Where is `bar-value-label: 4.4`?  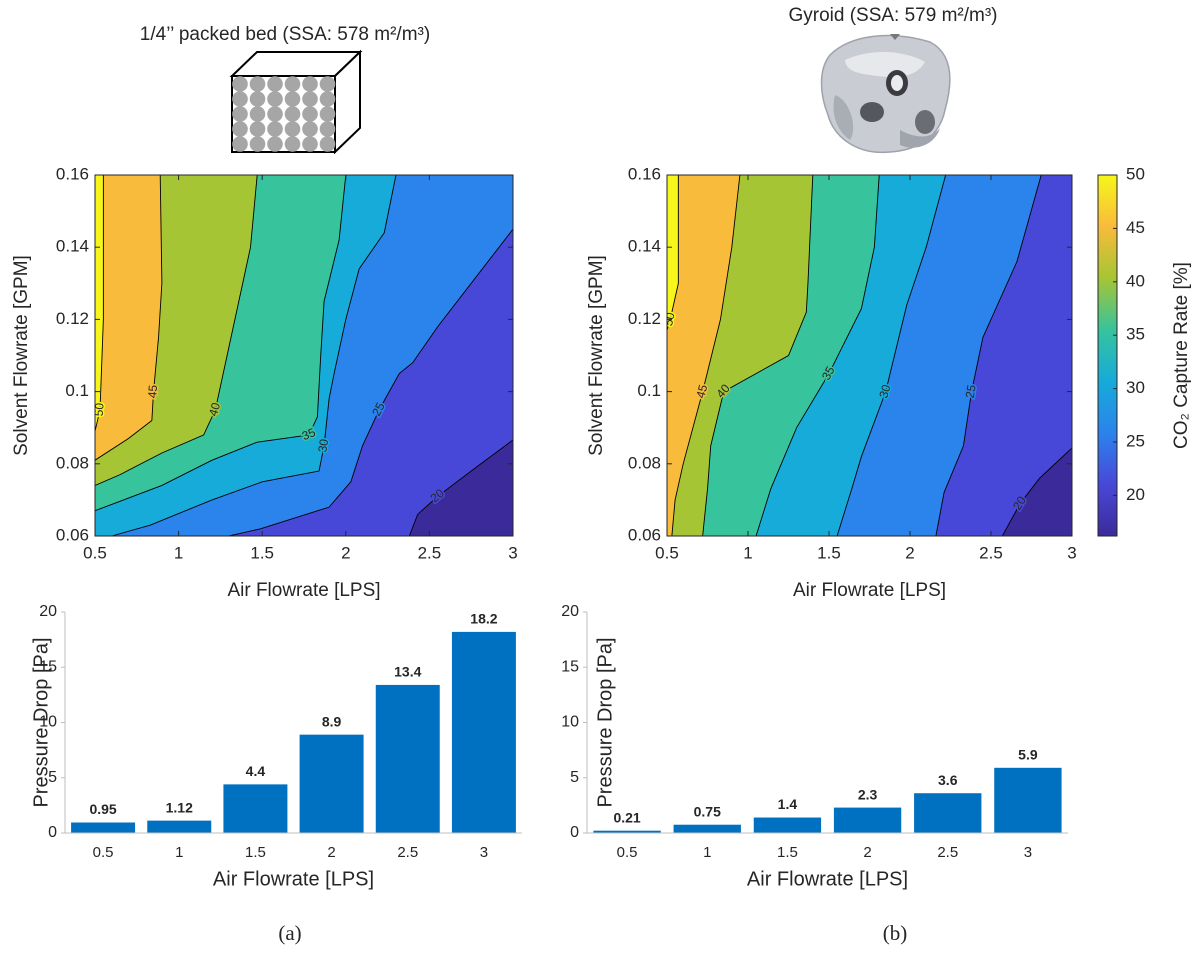 bar-value-label: 4.4 is located at coordinates (256, 771).